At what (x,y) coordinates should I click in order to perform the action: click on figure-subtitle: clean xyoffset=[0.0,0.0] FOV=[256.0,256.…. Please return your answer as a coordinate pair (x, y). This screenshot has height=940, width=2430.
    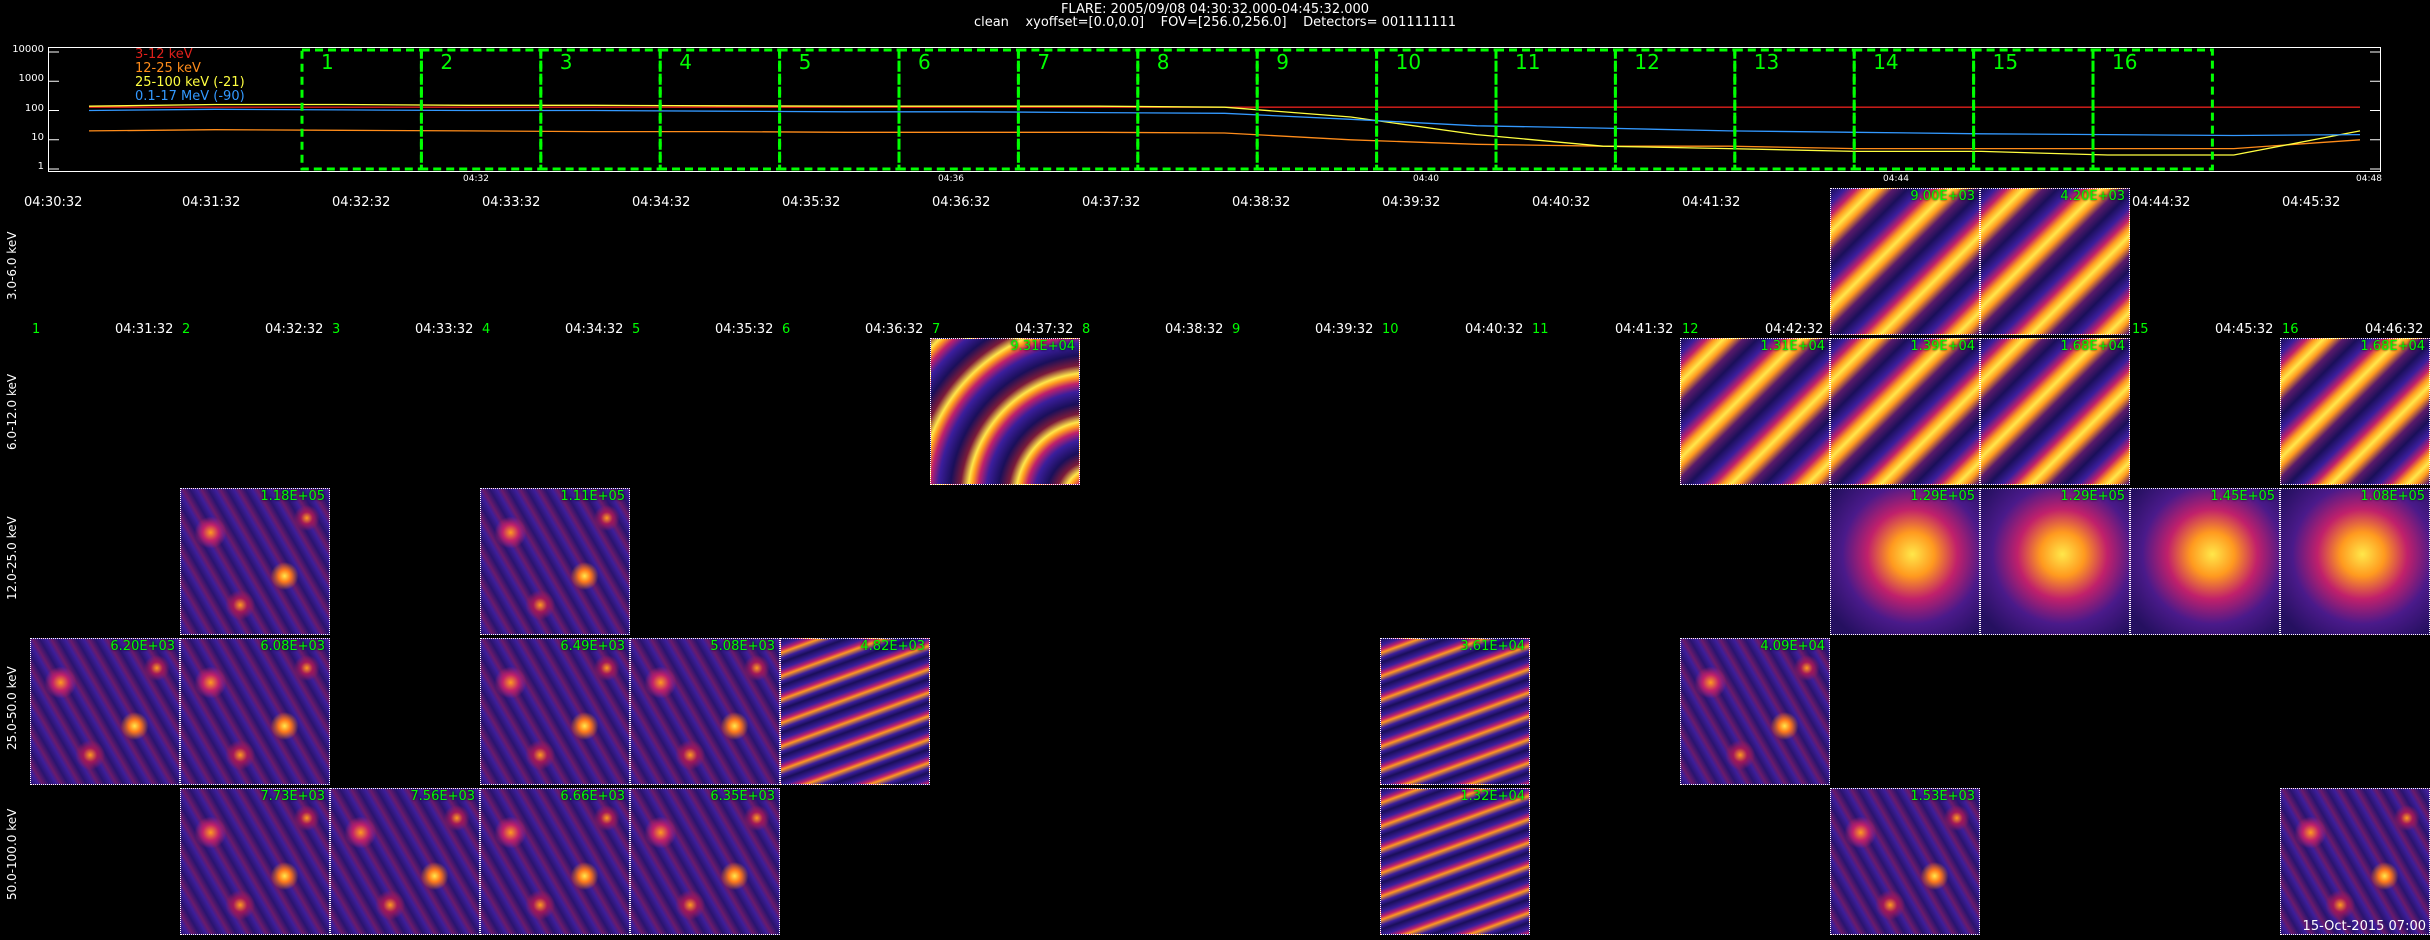
    Looking at the image, I should click on (1215, 22).